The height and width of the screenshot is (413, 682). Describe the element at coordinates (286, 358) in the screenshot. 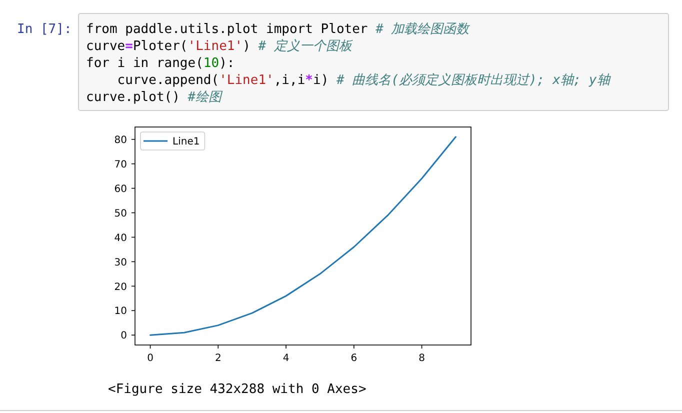

I see `x-tick-label: 4` at that location.